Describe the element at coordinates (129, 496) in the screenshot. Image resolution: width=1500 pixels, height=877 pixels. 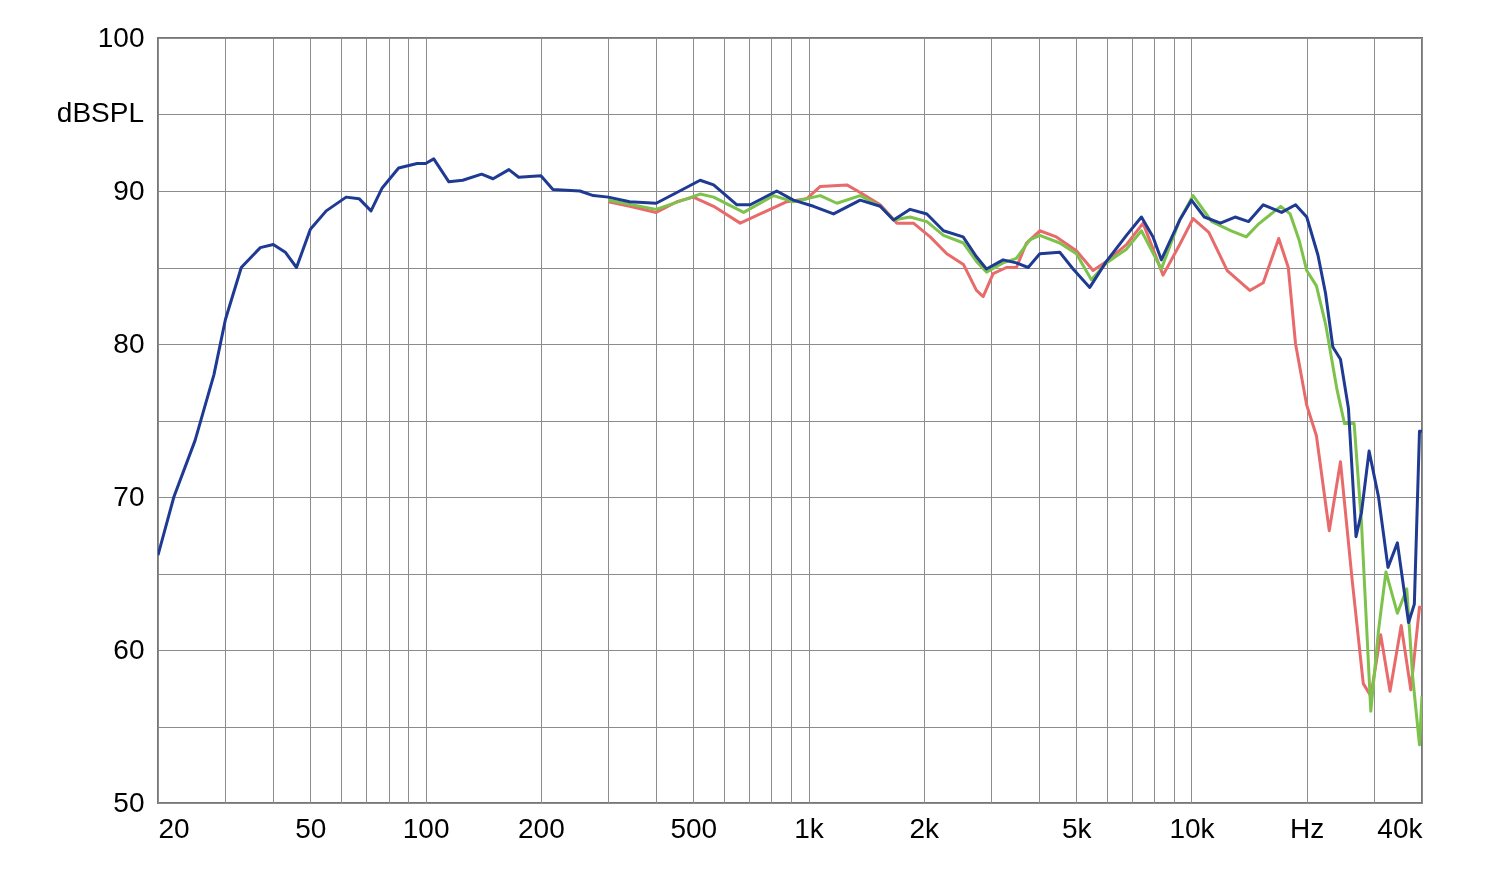
I see `y-tick-label: 70` at that location.